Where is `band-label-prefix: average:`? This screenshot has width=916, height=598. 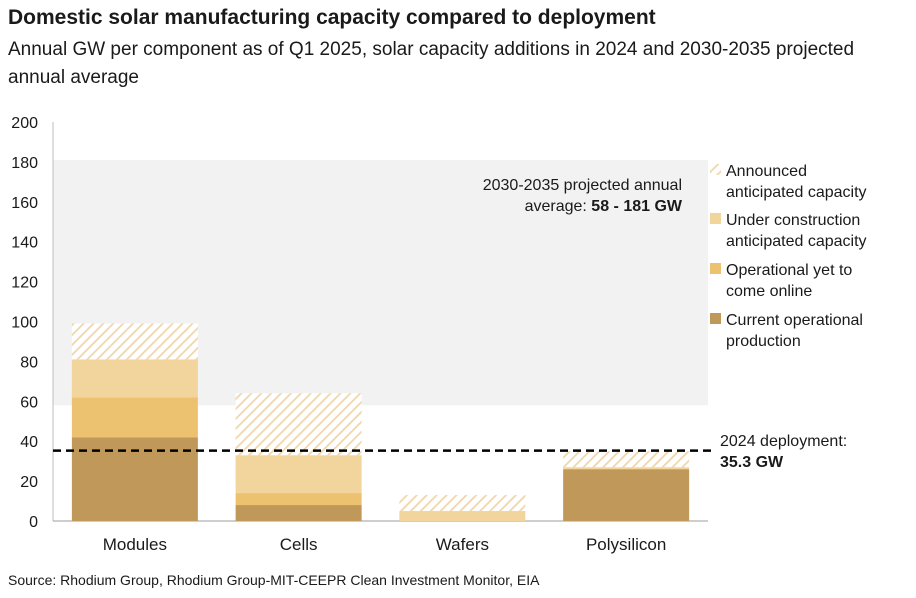
band-label-prefix: average: is located at coordinates (558, 206).